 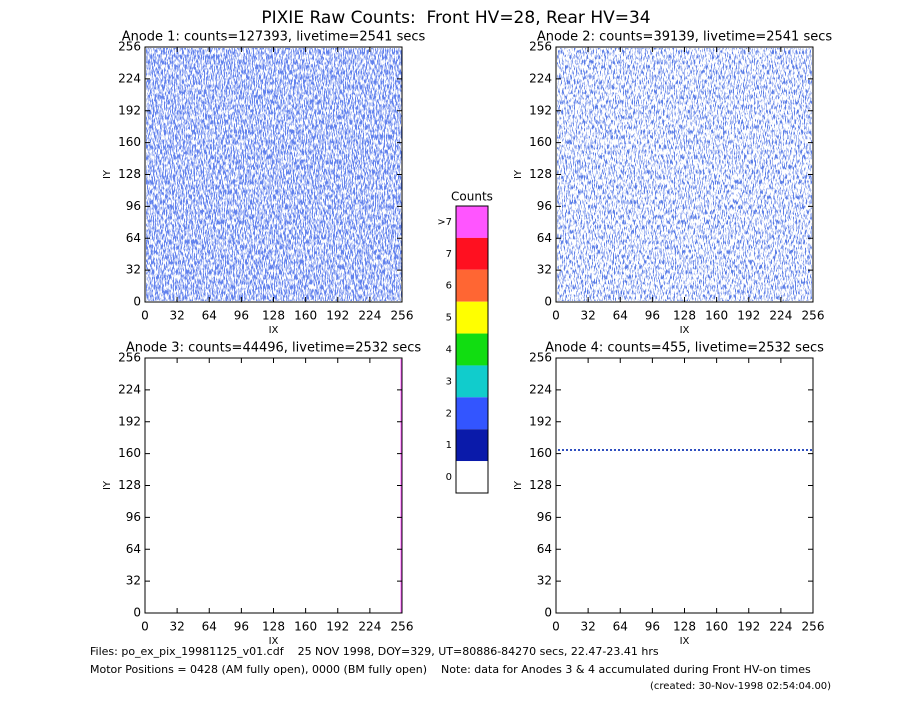 What do you see at coordinates (449, 286) in the screenshot?
I see `colorbar-label: 6` at bounding box center [449, 286].